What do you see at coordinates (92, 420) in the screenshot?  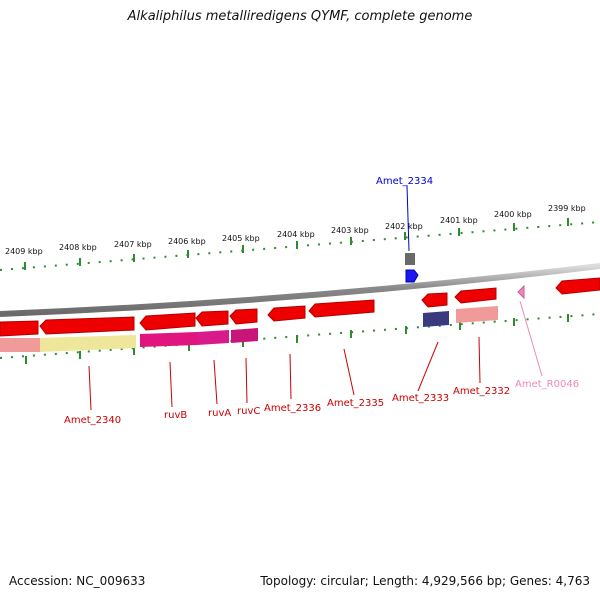 I see `gene-label-amet2340: Amet_2340` at bounding box center [92, 420].